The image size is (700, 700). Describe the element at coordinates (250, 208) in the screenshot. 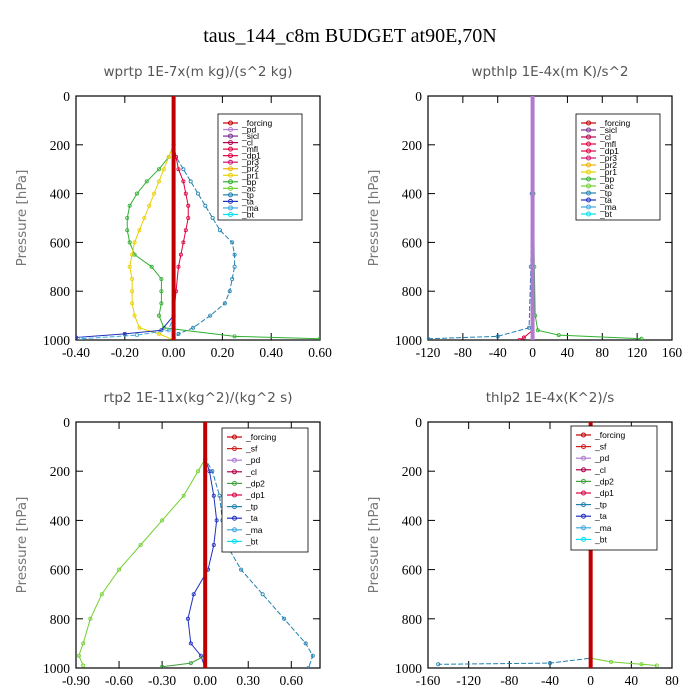

I see `legend-label: _ma` at that location.